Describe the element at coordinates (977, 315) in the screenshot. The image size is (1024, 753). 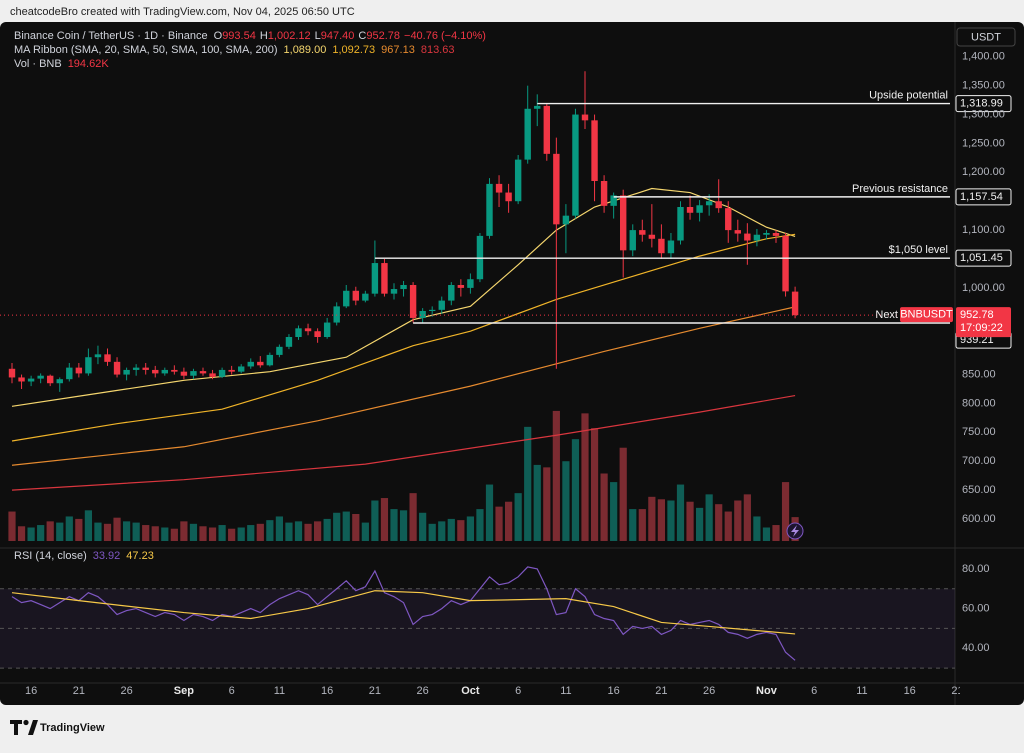
I see `last-price-label: 952.78` at that location.